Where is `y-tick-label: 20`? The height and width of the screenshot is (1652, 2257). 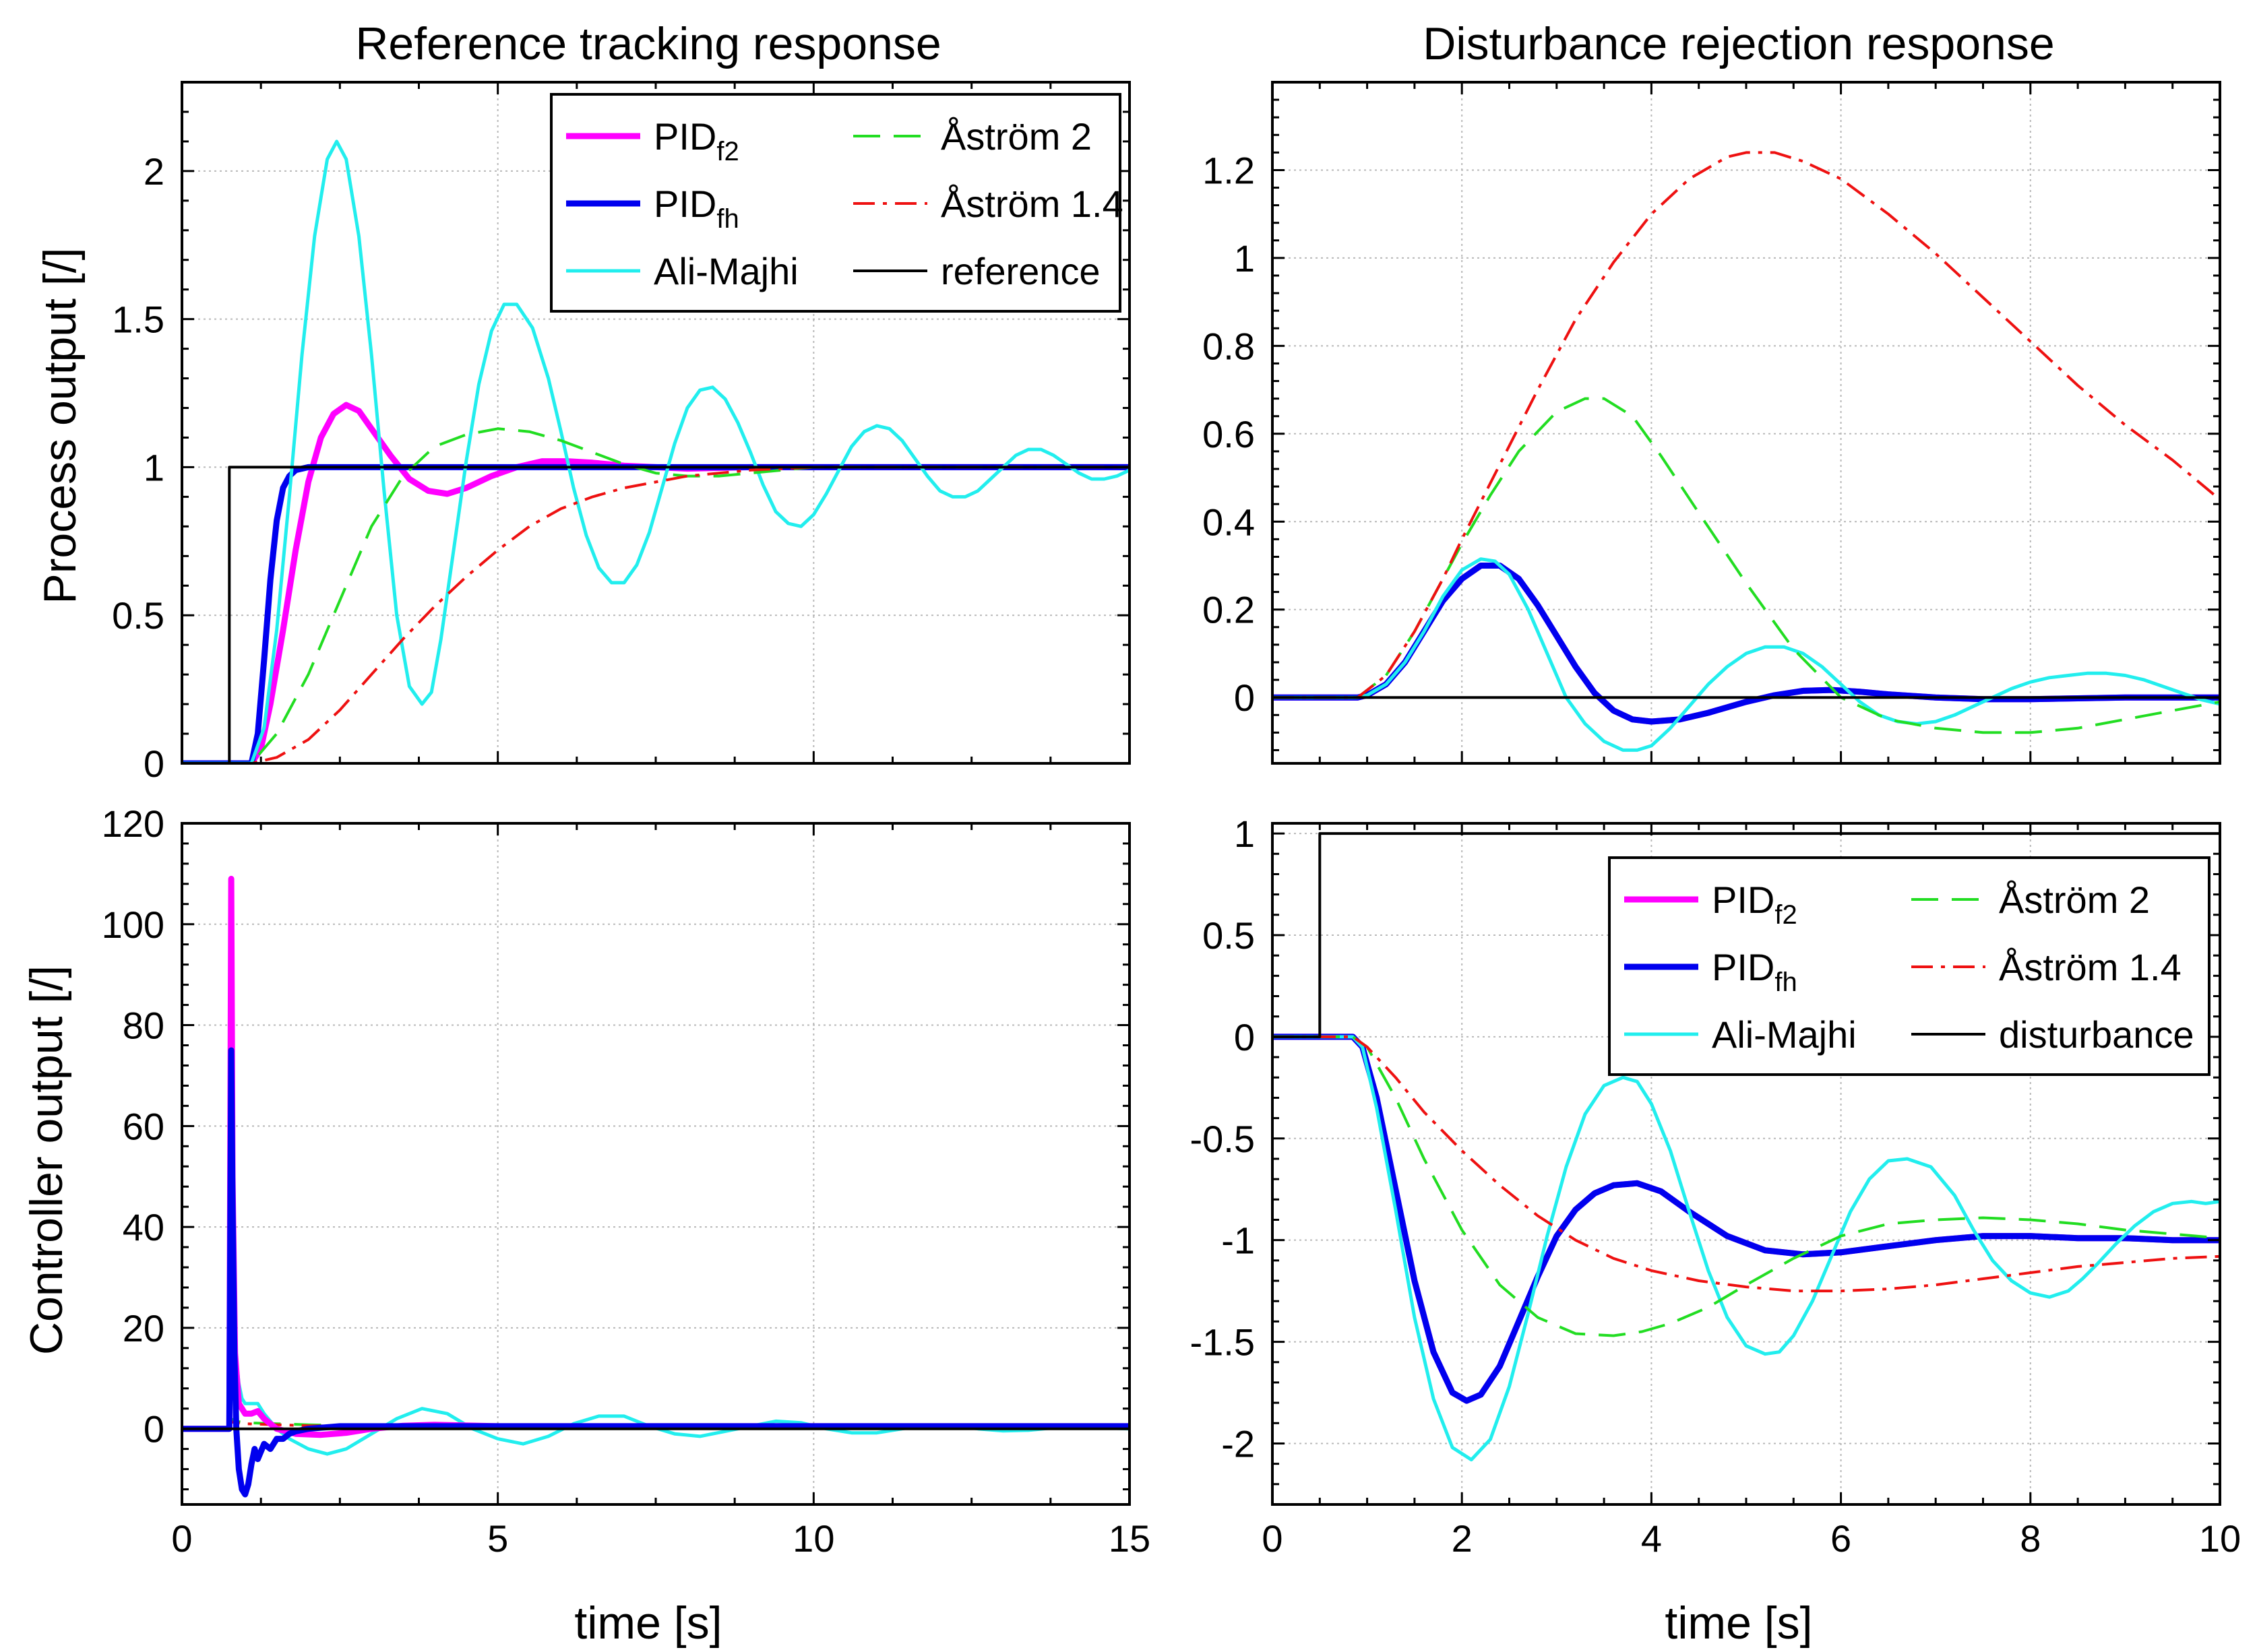
y-tick-label: 20 is located at coordinates (143, 1328).